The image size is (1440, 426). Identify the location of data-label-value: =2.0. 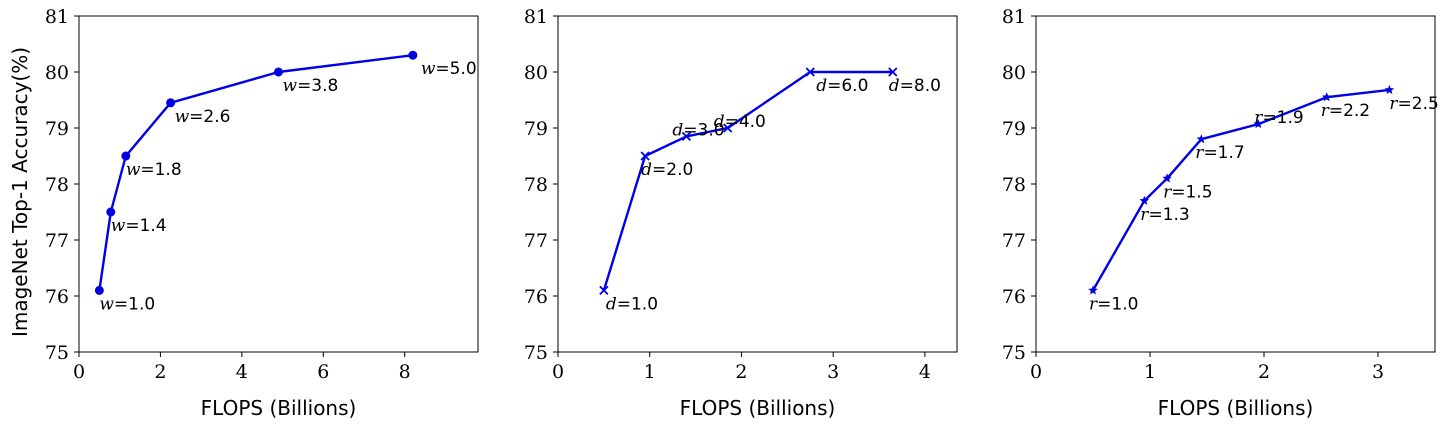
(672, 170).